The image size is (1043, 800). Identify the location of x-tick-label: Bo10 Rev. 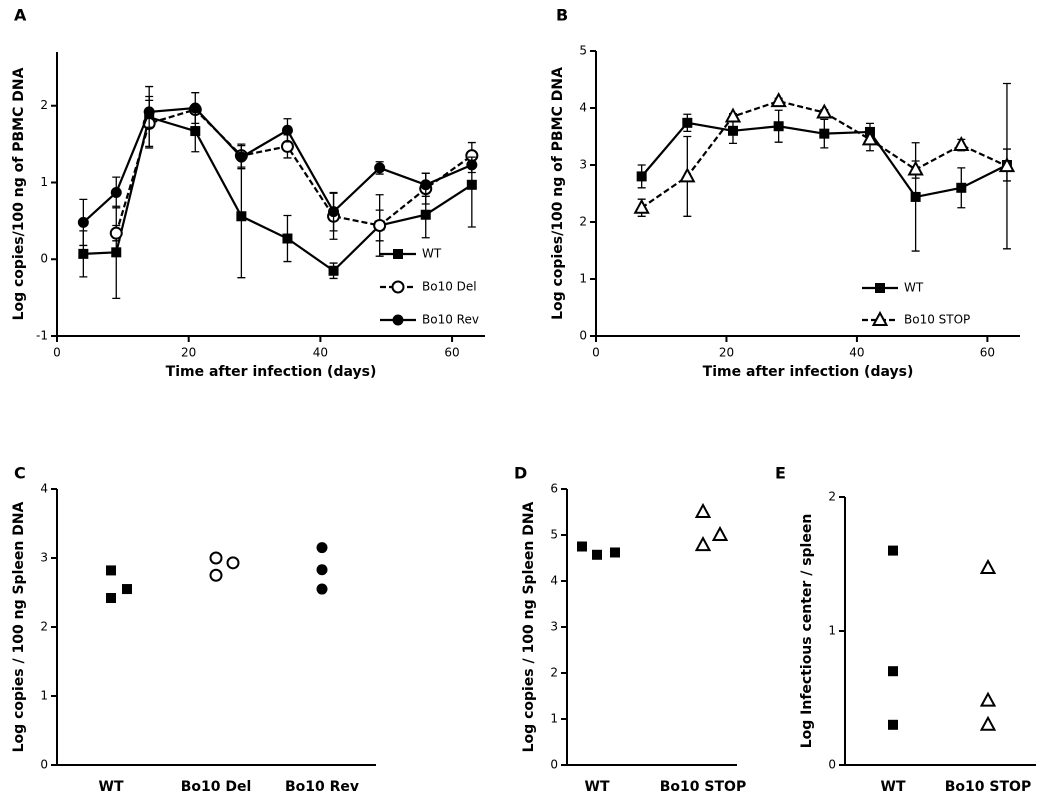
(322, 787).